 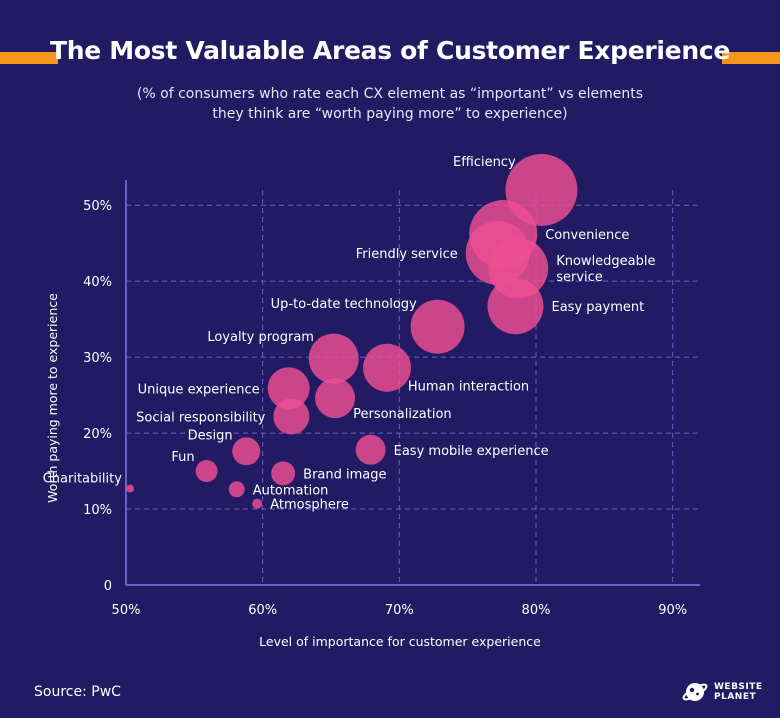 I want to click on bubble-label: Easy payment, so click(x=598, y=307).